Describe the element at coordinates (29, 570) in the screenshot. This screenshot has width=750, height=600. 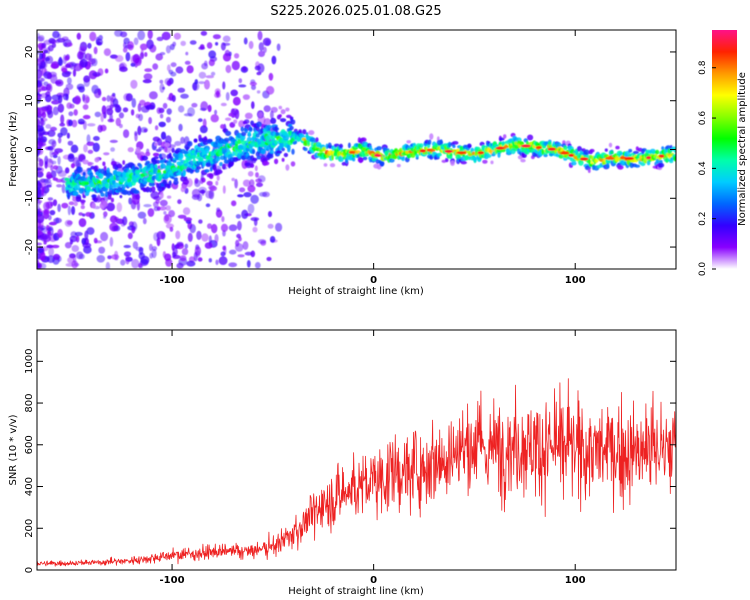
I see `y-tick-label: 0` at that location.